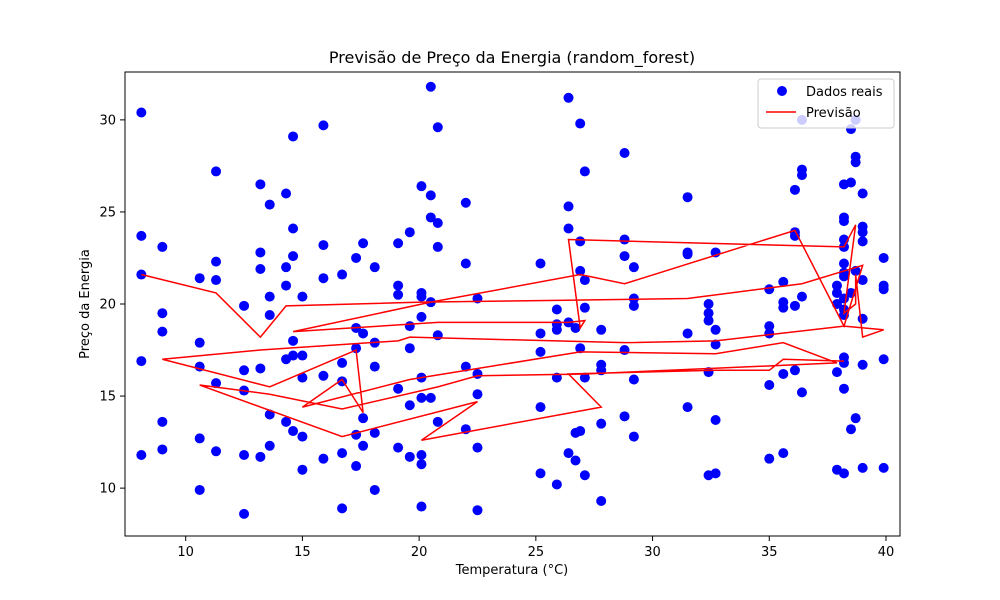 The height and width of the screenshot is (600, 1000). I want to click on x-tick-label-10: 10, so click(185, 552).